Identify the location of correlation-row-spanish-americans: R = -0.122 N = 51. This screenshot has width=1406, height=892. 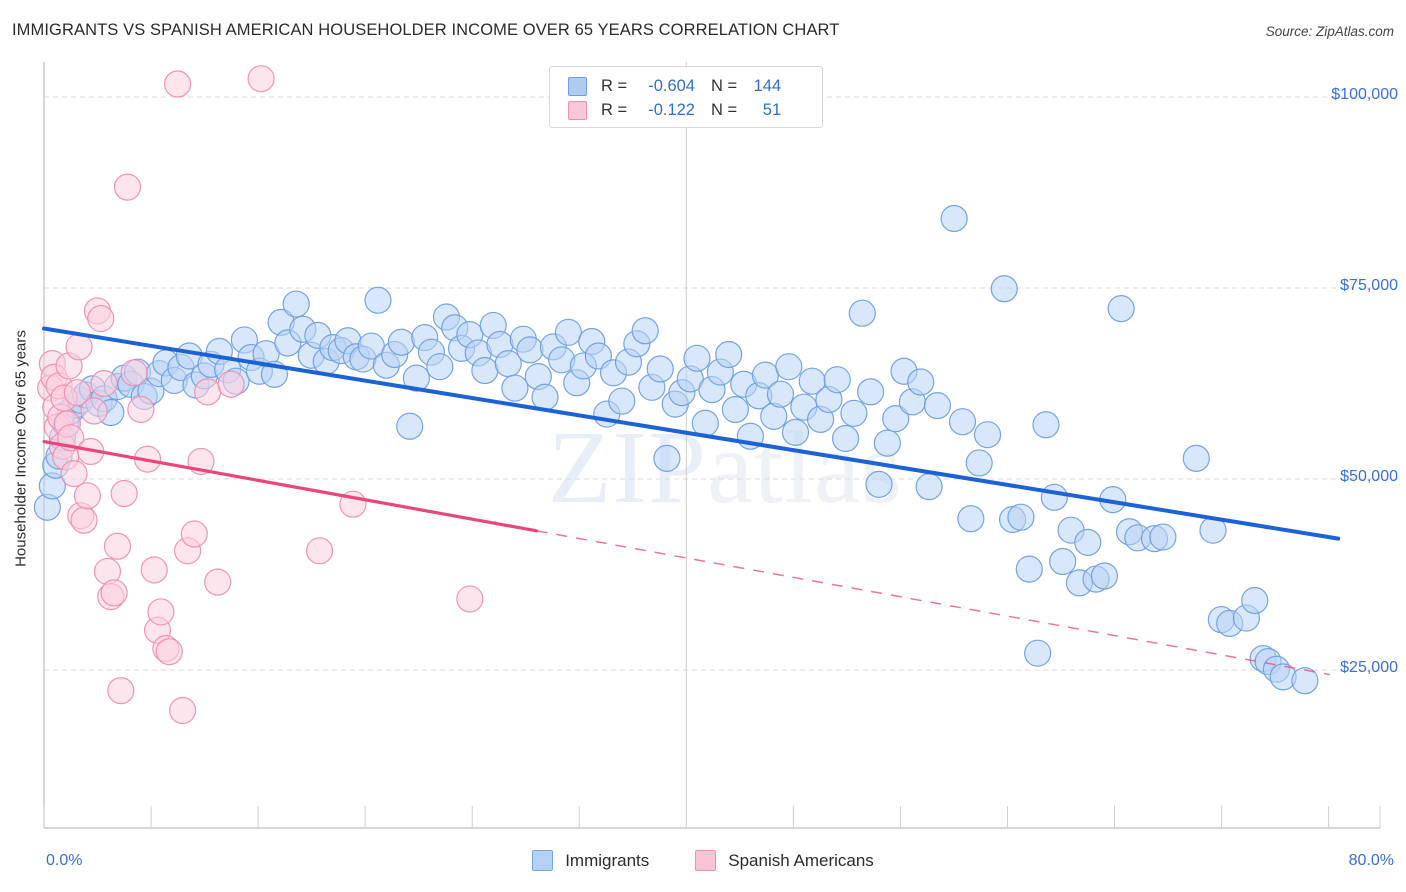
(686, 110).